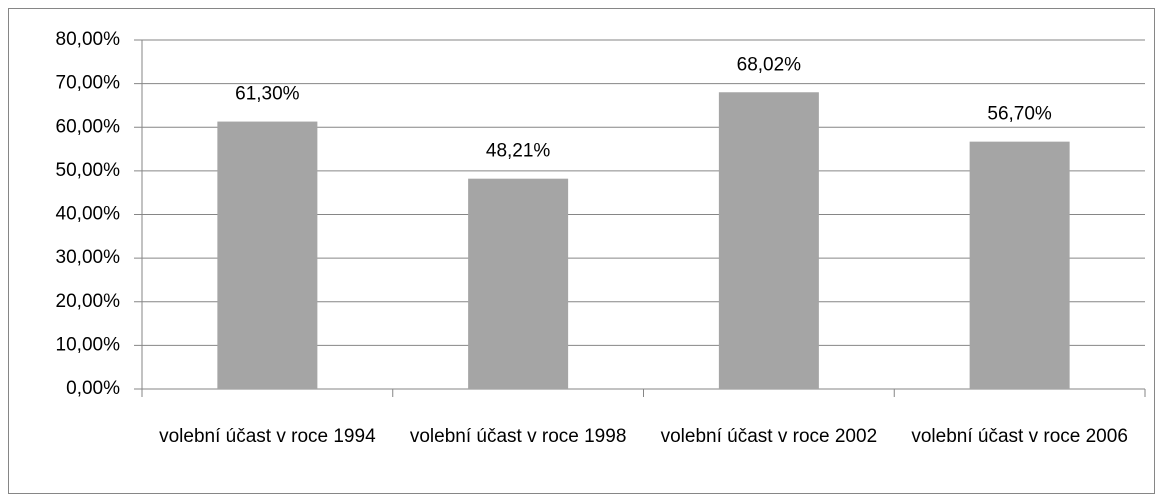 The image size is (1163, 502). Describe the element at coordinates (88, 83) in the screenshot. I see `y-tick-label: 70,00%` at that location.